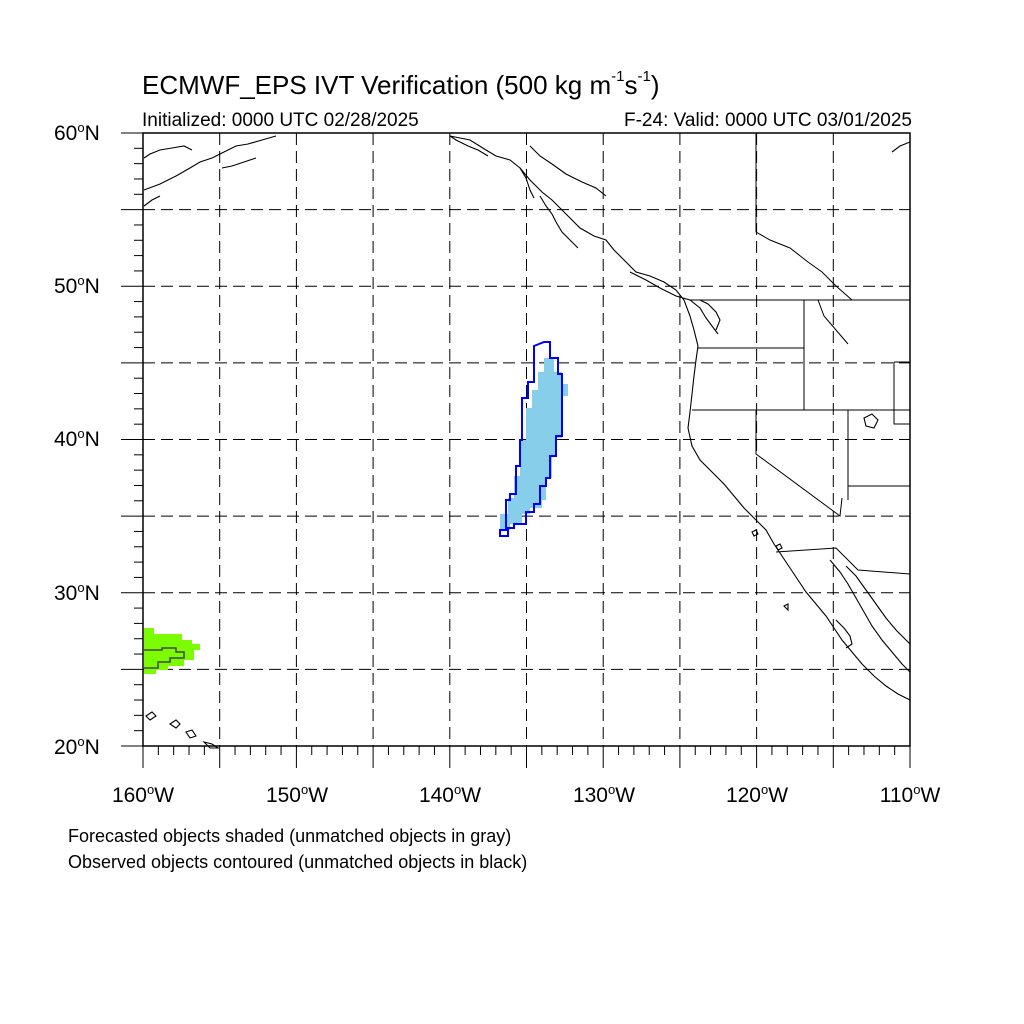 The height and width of the screenshot is (1024, 1024). Describe the element at coordinates (655, 85) in the screenshot. I see `title-close: )` at that location.